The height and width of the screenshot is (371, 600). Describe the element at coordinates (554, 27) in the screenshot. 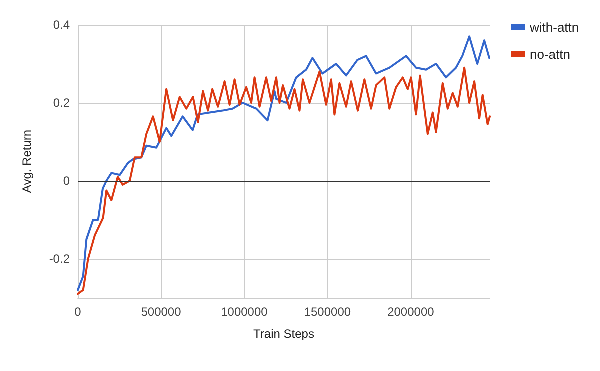

I see `legend-label: with-attn` at that location.